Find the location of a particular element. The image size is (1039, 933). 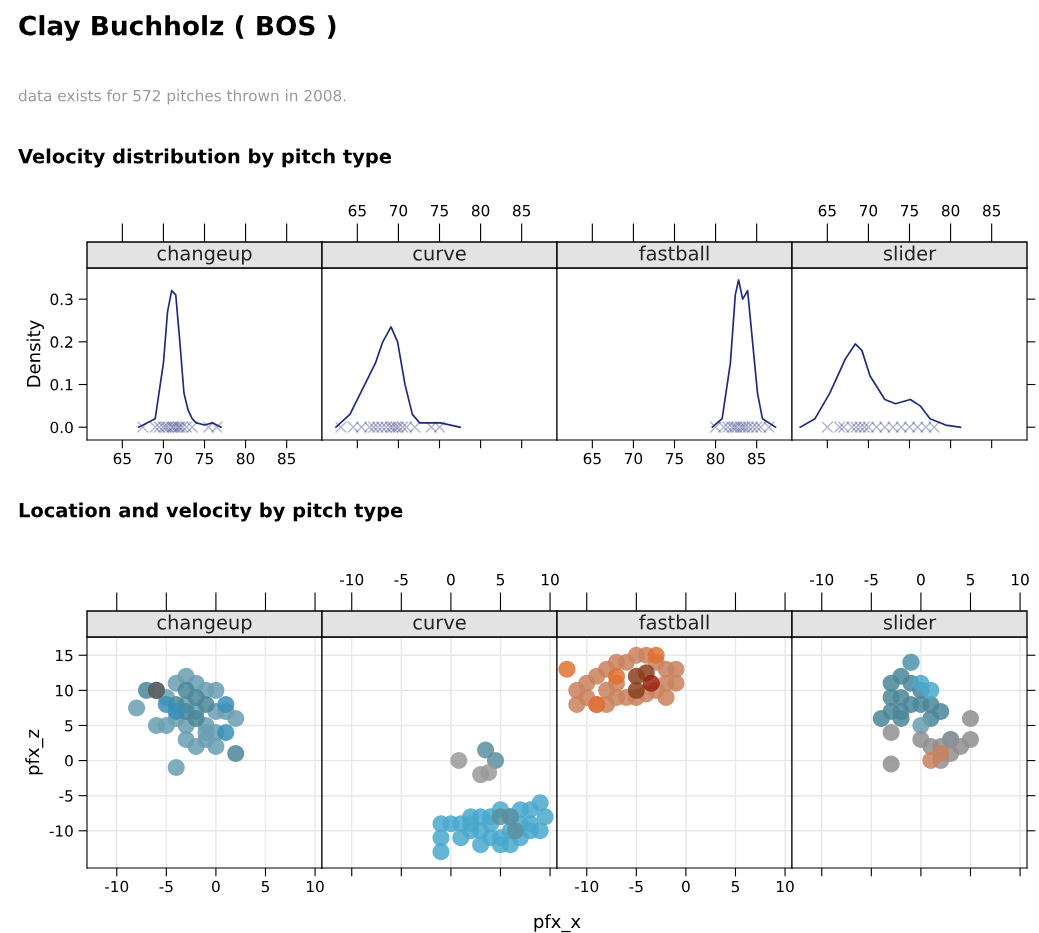

text: Velocity distribution by pitch type is located at coordinates (205, 158).